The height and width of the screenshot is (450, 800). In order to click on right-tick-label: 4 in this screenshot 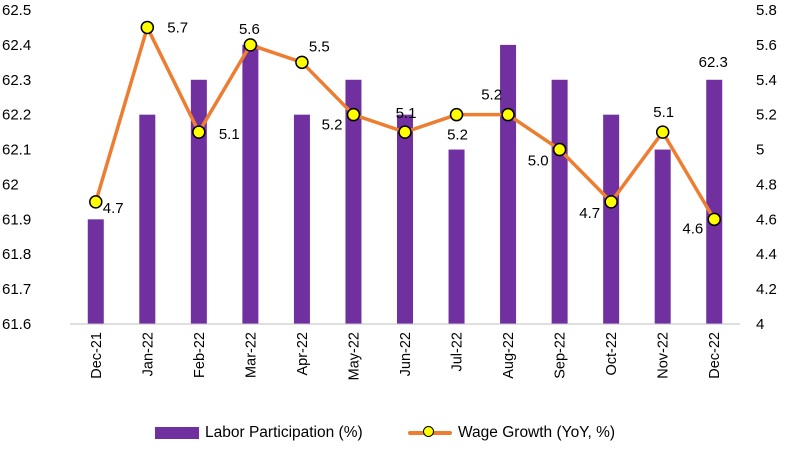, I will do `click(760, 324)`.